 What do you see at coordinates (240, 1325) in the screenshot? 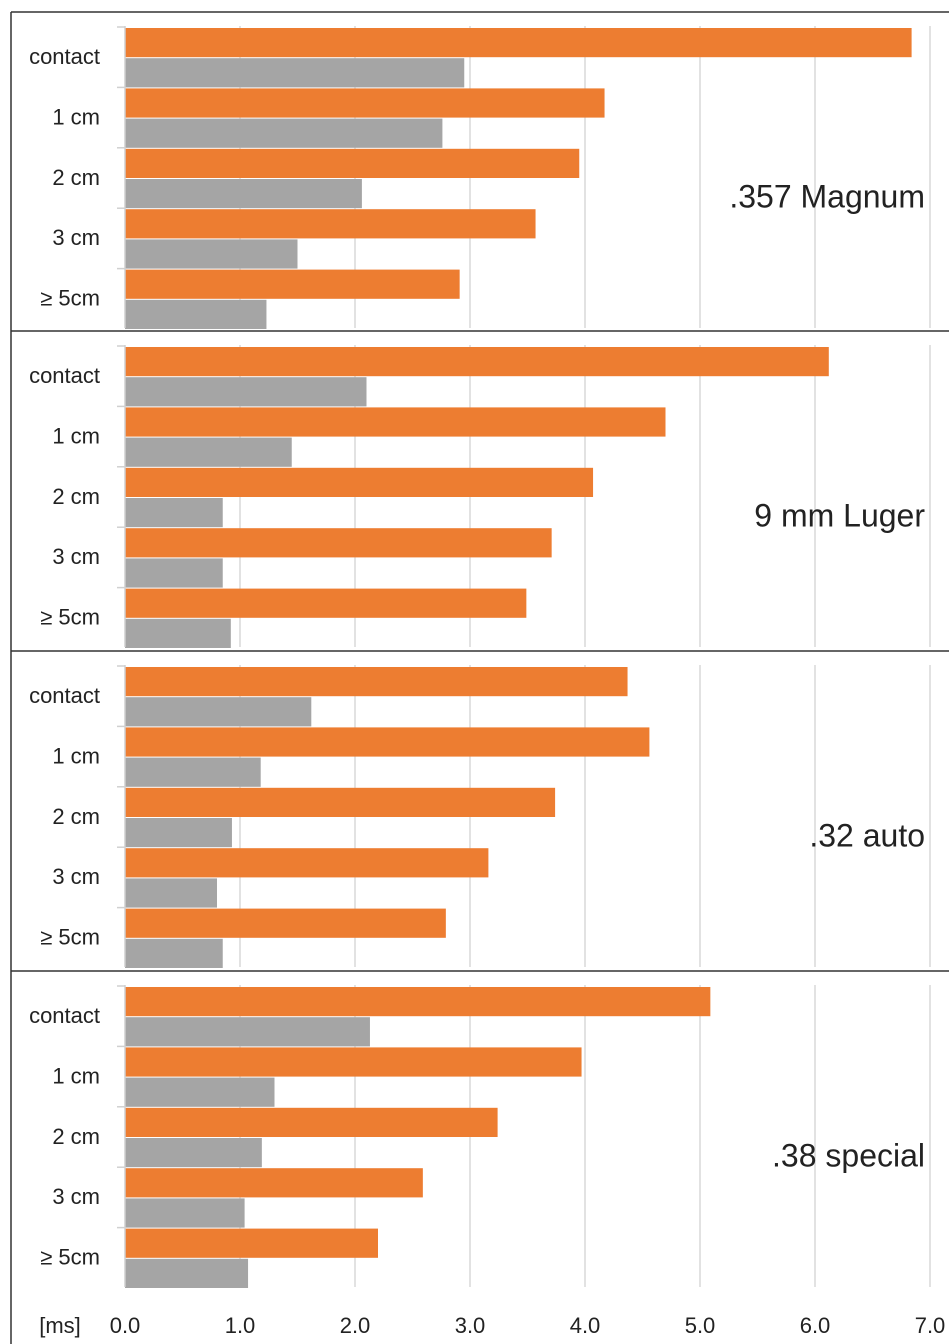
I see `x-tick-label: 1.0` at bounding box center [240, 1325].